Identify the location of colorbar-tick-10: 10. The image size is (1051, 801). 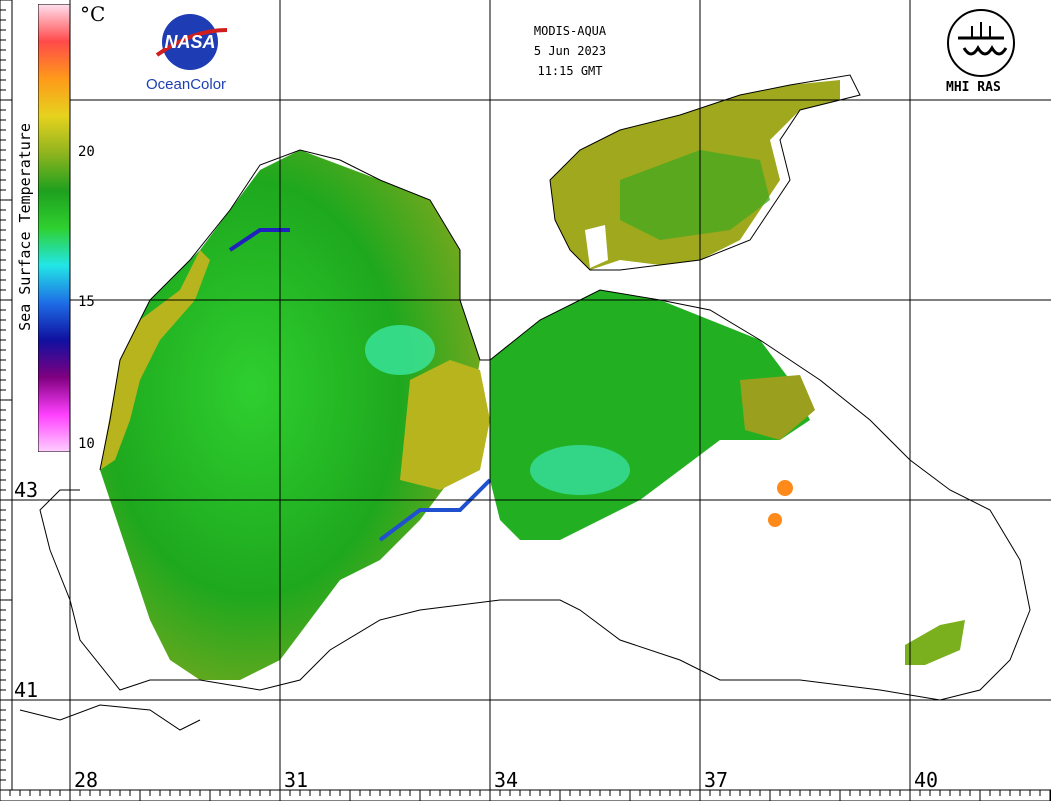
(86, 444).